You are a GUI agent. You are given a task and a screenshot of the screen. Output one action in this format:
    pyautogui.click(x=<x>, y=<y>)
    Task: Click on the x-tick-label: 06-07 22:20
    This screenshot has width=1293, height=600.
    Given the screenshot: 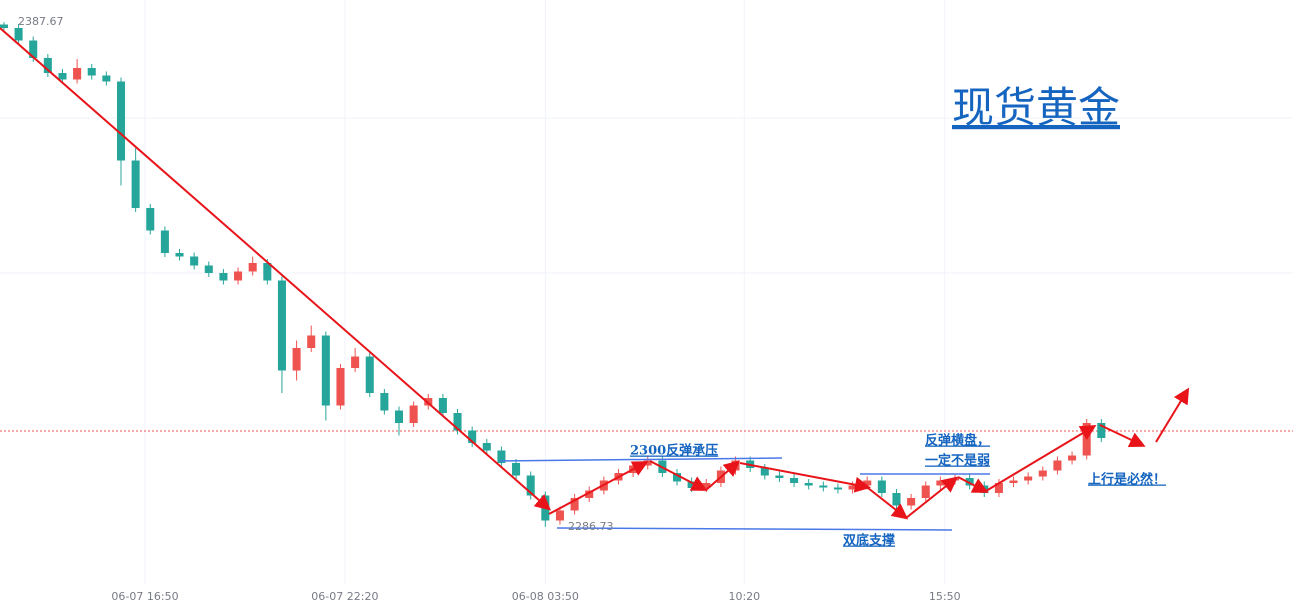 What is the action you would take?
    pyautogui.click(x=344, y=595)
    